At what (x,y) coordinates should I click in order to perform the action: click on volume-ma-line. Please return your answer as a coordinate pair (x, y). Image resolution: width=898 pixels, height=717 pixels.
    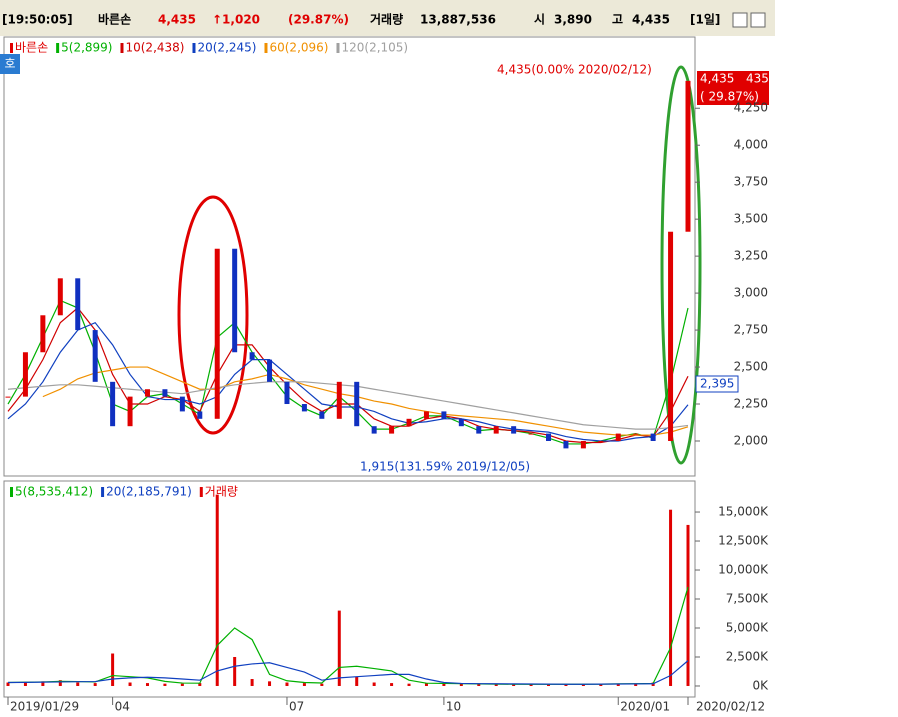
    Looking at the image, I should click on (348, 635).